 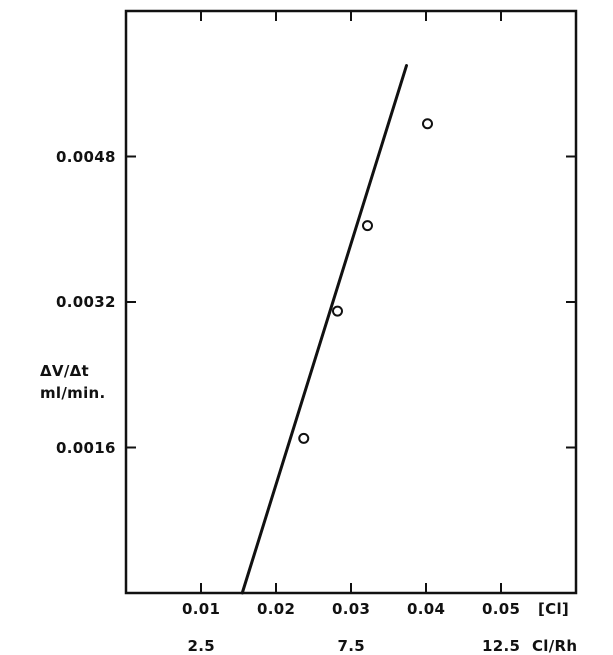 I want to click on x-axis-label-cl-rh: Cl/Rh, so click(x=554, y=646).